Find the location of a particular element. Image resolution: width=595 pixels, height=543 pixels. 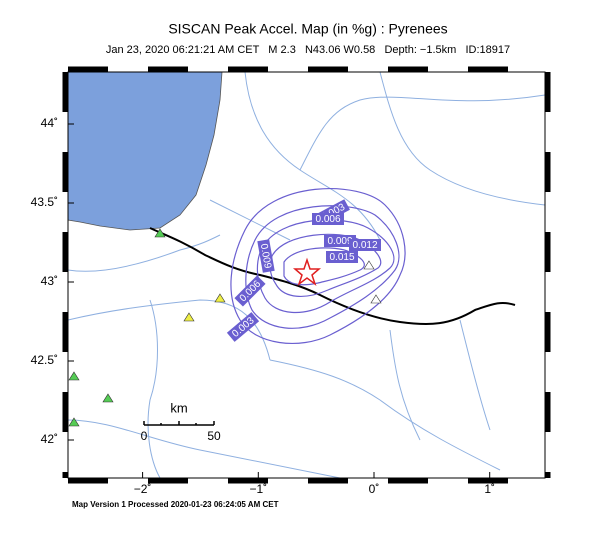

scale-label: 0 is located at coordinates (144, 436).